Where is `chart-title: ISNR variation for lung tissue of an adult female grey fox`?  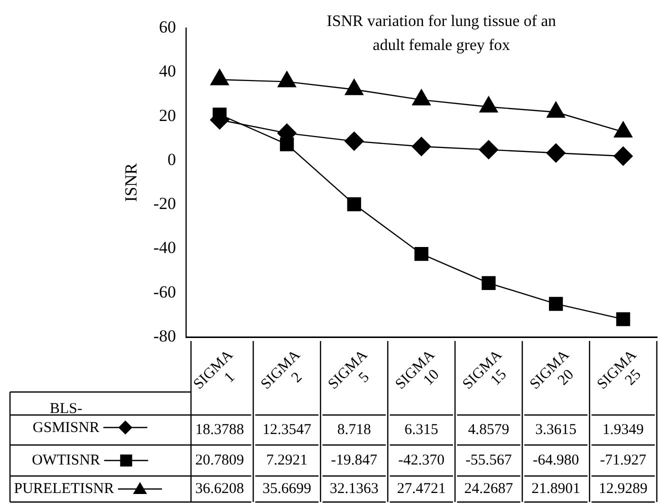
chart-title: ISNR variation for lung tissue of an adult female grey fox is located at coordinates (441, 33).